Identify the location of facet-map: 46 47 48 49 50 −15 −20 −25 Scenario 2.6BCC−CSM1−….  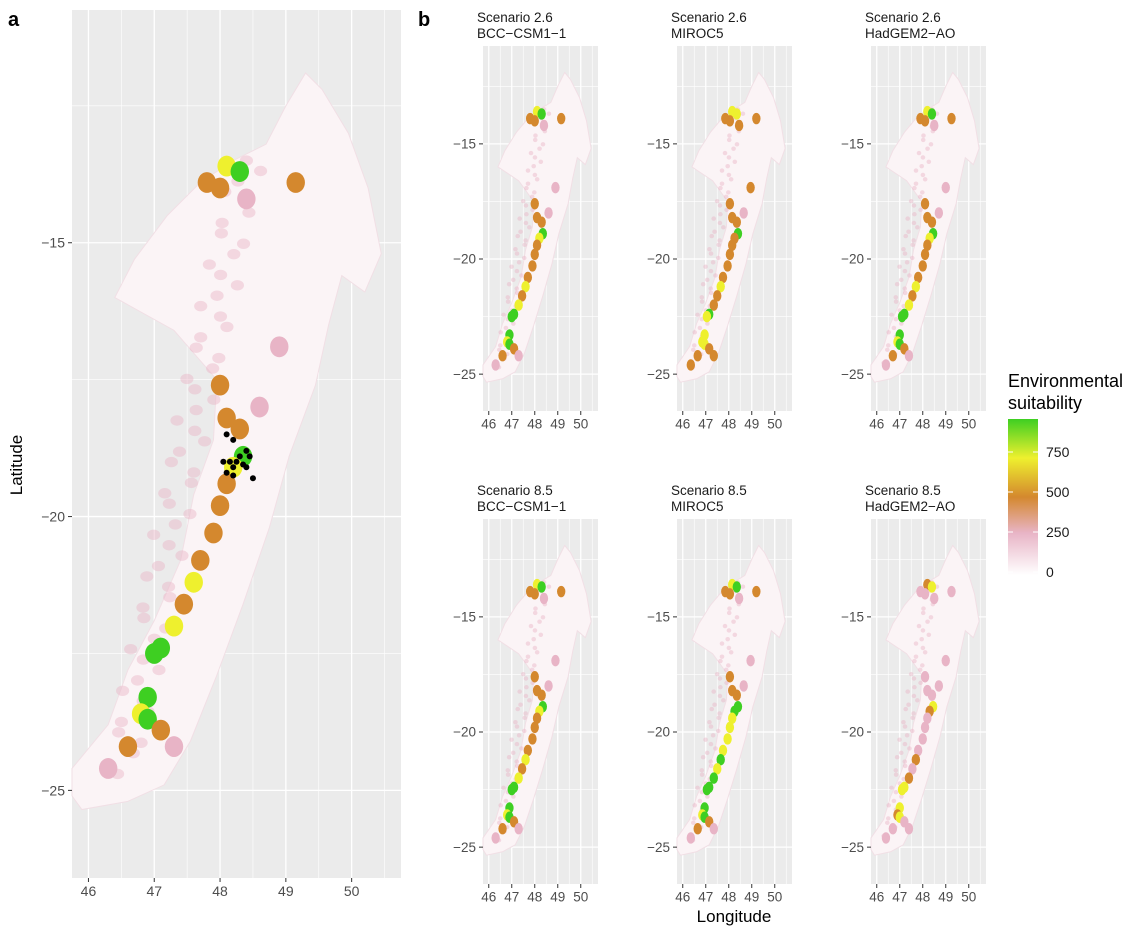
(525, 221).